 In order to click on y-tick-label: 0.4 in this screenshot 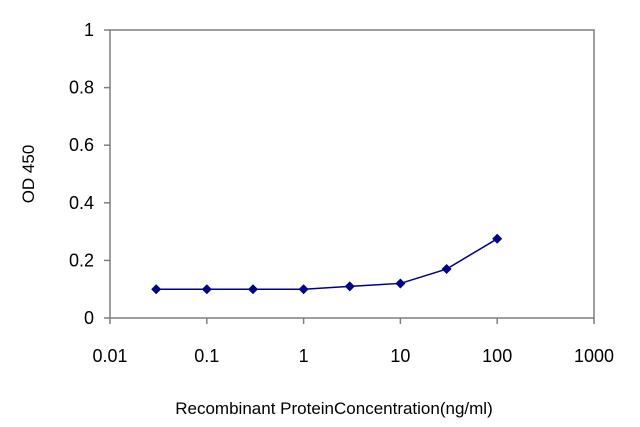, I will do `click(81, 203)`.